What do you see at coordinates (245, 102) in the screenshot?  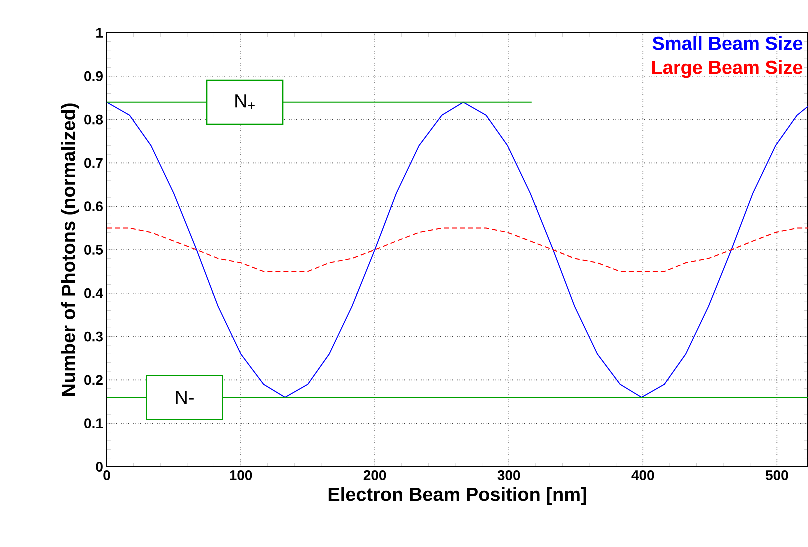 I see `annotation: N$_{+}$` at bounding box center [245, 102].